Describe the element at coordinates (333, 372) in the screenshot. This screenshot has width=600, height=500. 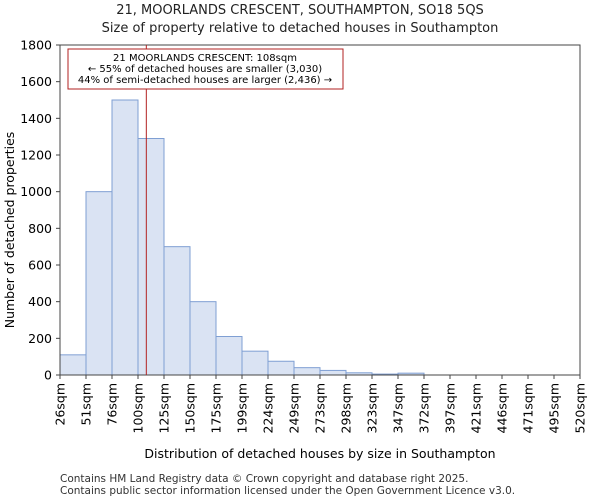
I see `bar-273sqm` at that location.